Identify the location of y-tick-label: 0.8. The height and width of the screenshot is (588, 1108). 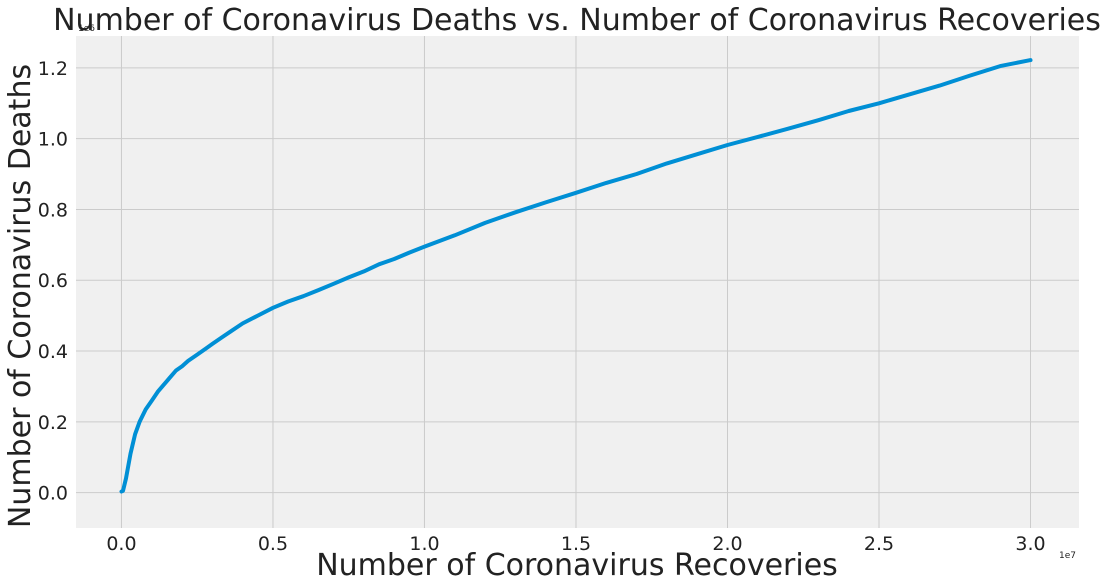
(53, 210).